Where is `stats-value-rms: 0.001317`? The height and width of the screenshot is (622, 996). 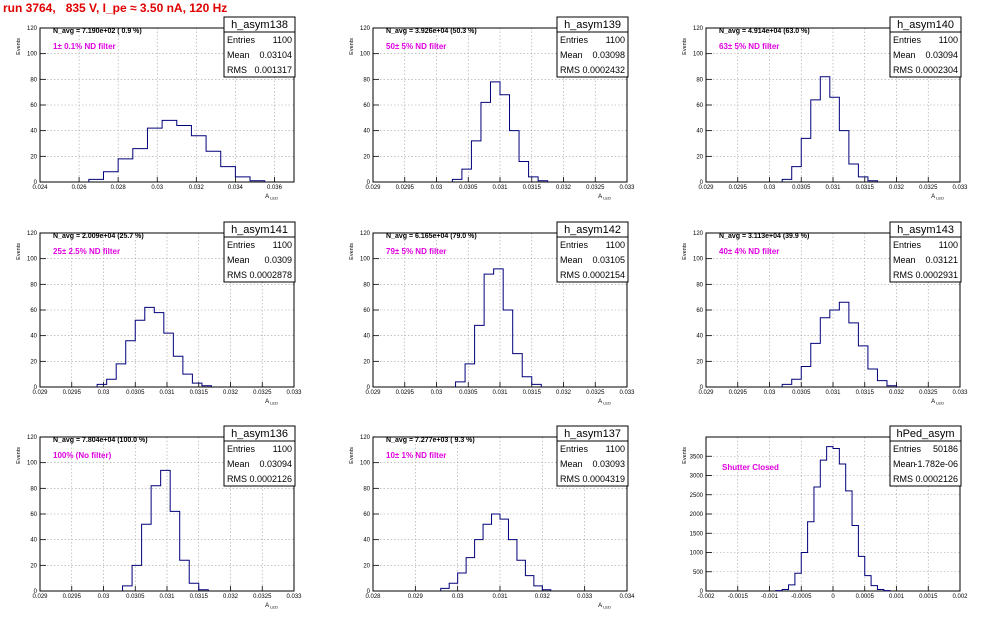 stats-value-rms: 0.001317 is located at coordinates (273, 70).